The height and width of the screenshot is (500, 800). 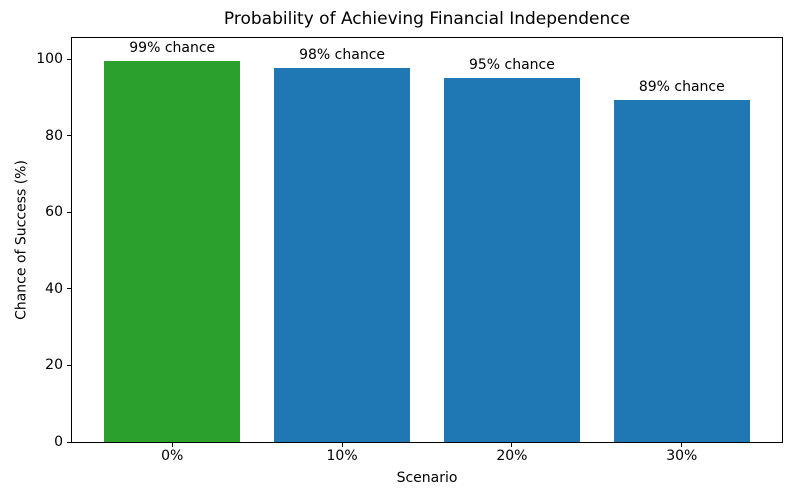 What do you see at coordinates (54, 135) in the screenshot?
I see `y-tick-label: 80` at bounding box center [54, 135].